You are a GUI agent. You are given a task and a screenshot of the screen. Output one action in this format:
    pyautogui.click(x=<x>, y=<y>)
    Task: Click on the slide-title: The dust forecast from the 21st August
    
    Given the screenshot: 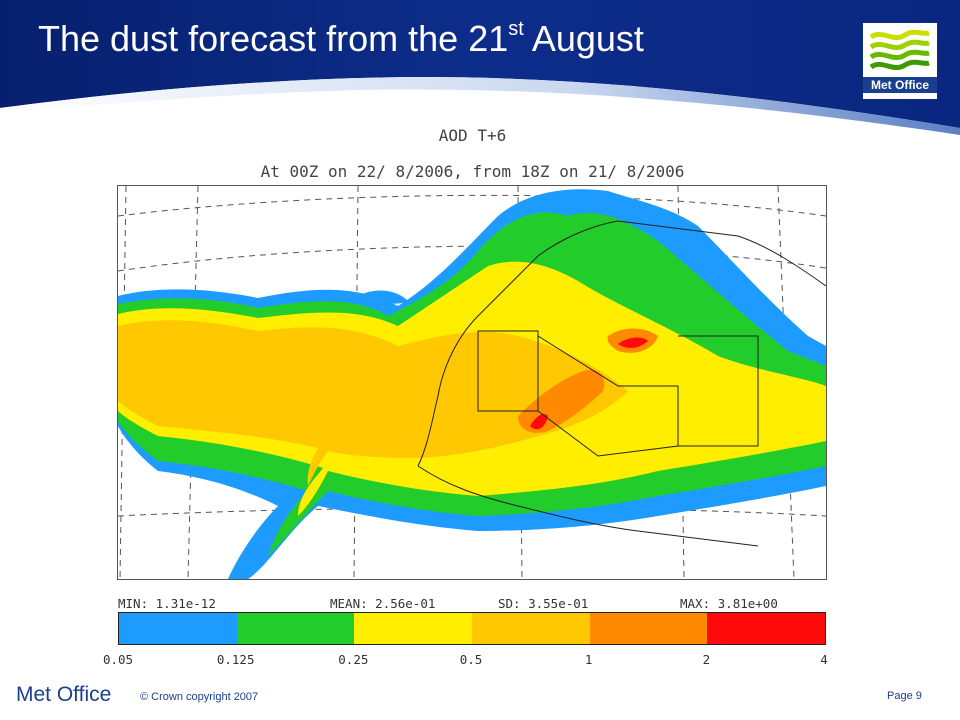 What is the action you would take?
    pyautogui.click(x=341, y=39)
    